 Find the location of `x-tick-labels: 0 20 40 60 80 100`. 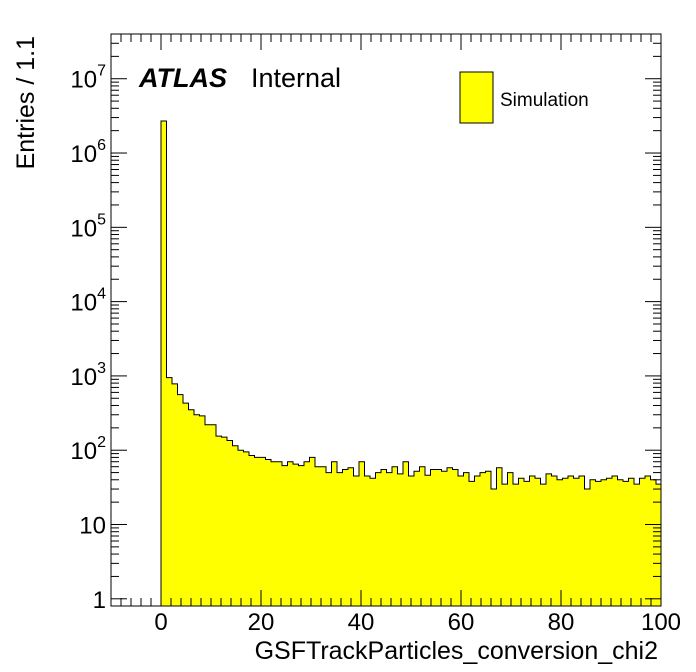

x-tick-labels: 0 20 40 60 80 100 is located at coordinates (417, 622).